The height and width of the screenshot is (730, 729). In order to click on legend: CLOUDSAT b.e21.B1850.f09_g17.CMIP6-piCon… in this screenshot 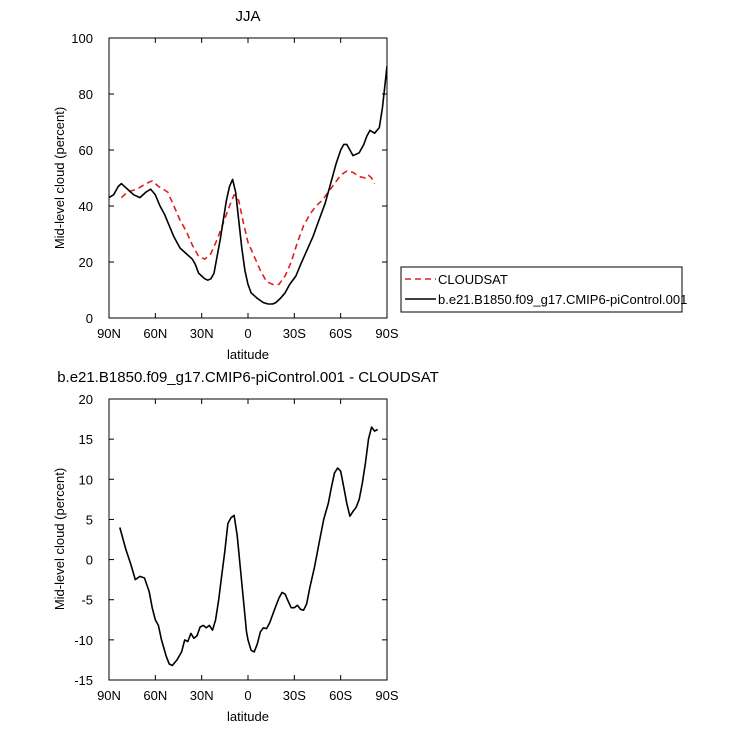, I will do `click(543, 289)`.